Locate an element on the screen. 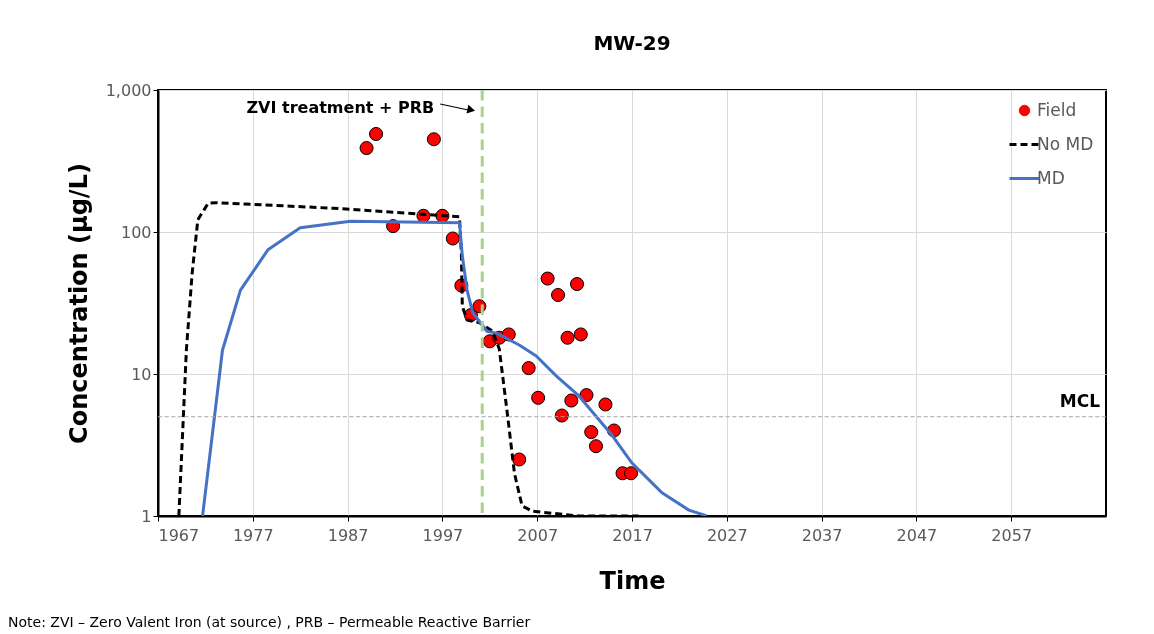  legend-label: MD is located at coordinates (1051, 177).